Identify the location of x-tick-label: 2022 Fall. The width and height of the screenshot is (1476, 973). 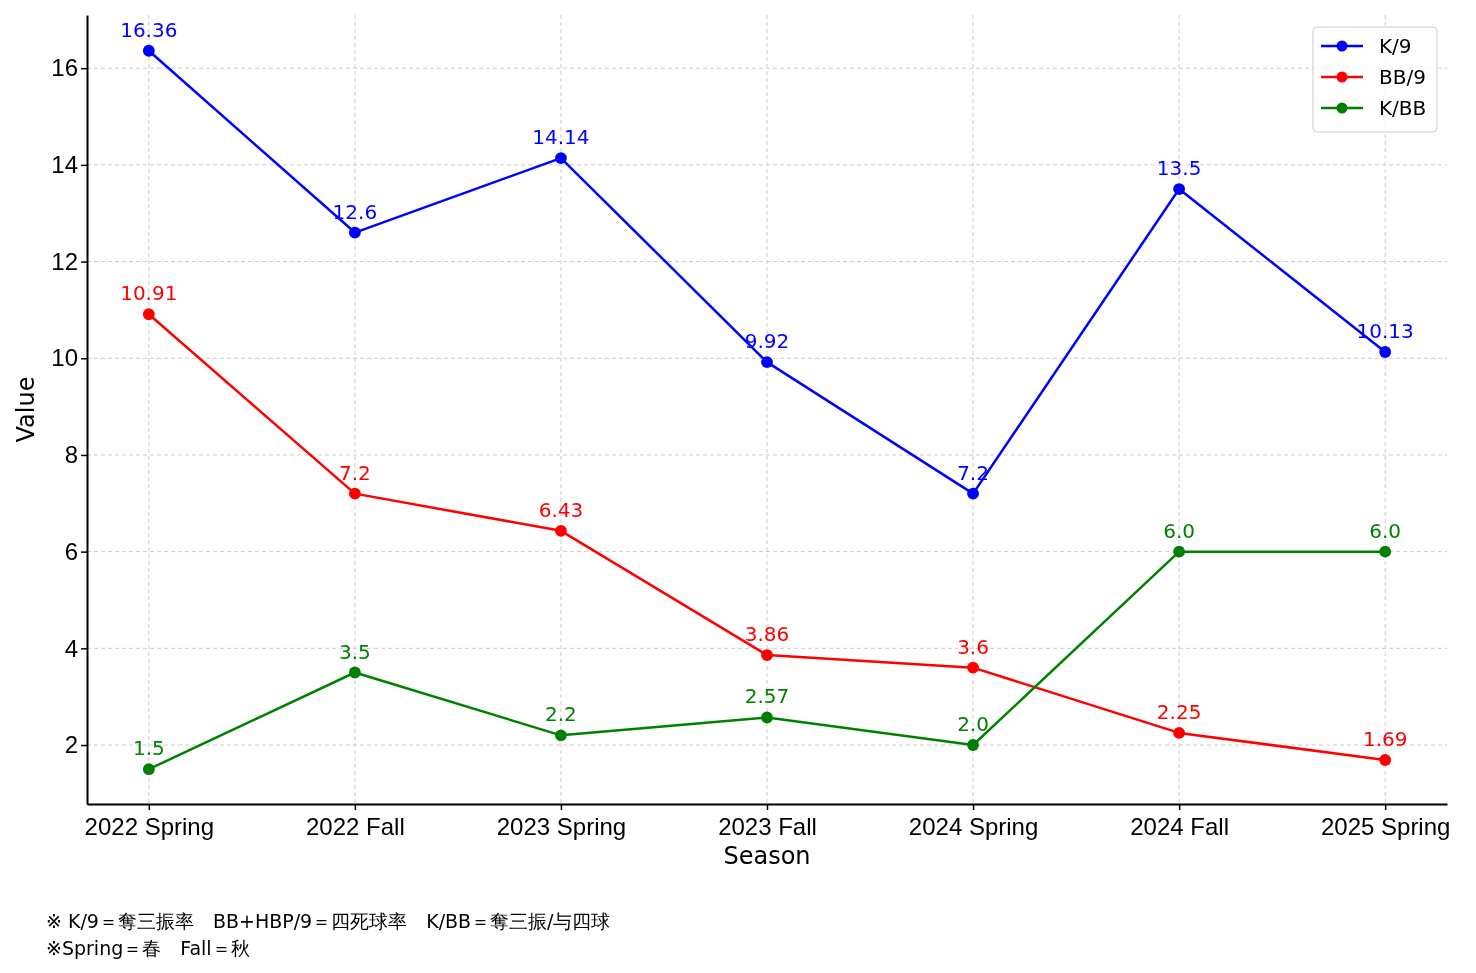
(355, 826).